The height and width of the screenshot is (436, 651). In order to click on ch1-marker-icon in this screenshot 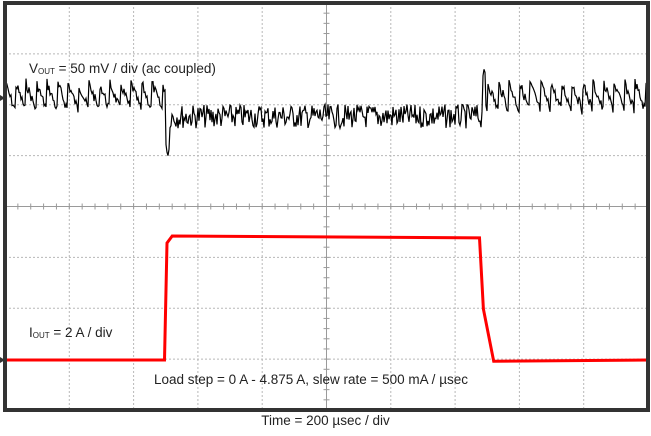, I will do `click(2, 98)`.